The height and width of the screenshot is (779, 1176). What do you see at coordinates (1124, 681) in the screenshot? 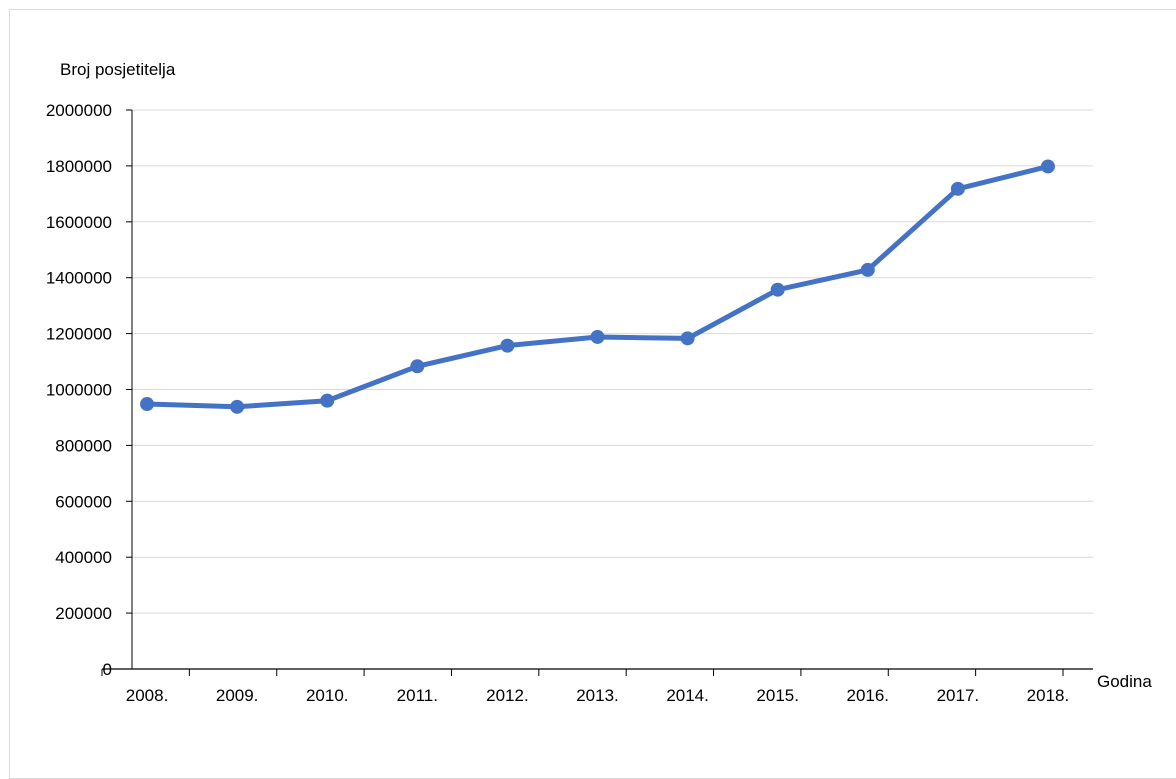
I see `x-axis-label: Godina` at bounding box center [1124, 681].